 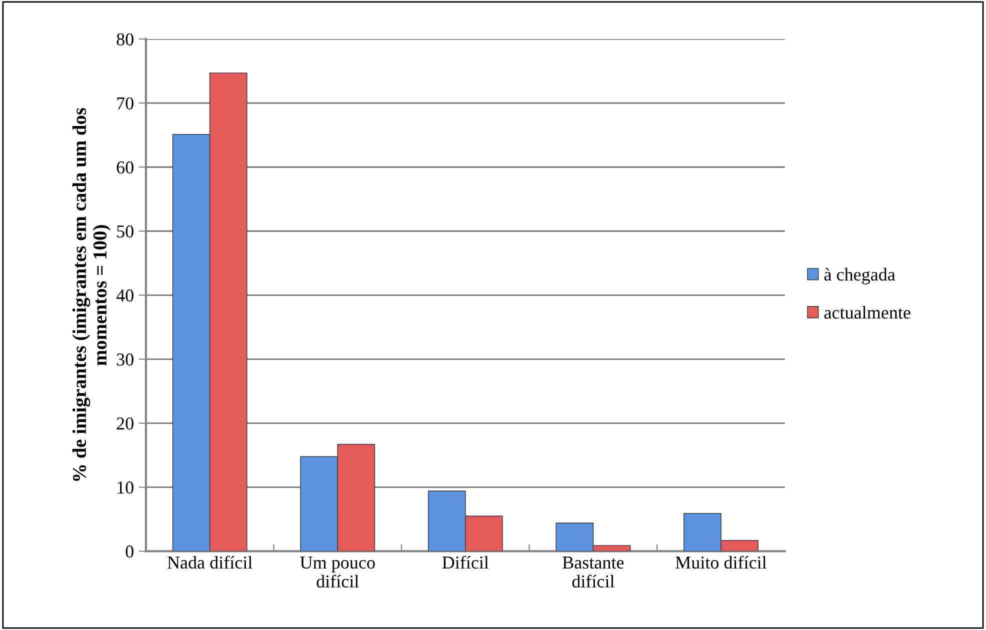 What do you see at coordinates (125, 423) in the screenshot?
I see `y-tick-label: 20` at bounding box center [125, 423].